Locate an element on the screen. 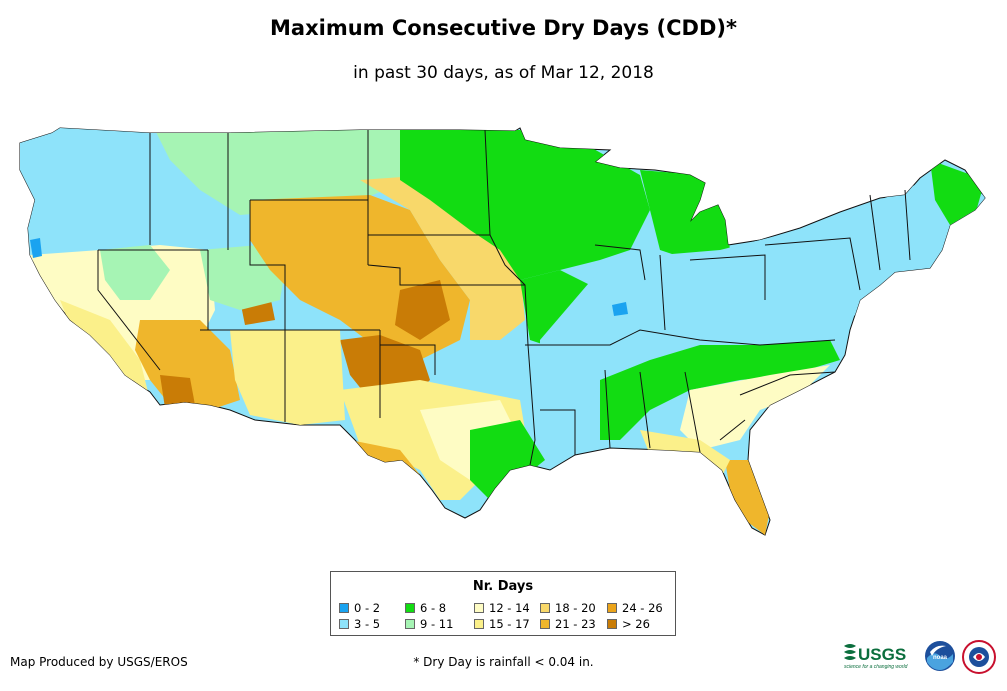 The width and height of the screenshot is (1007, 691). legend-item-9-11: 9 - 11 is located at coordinates (429, 624).